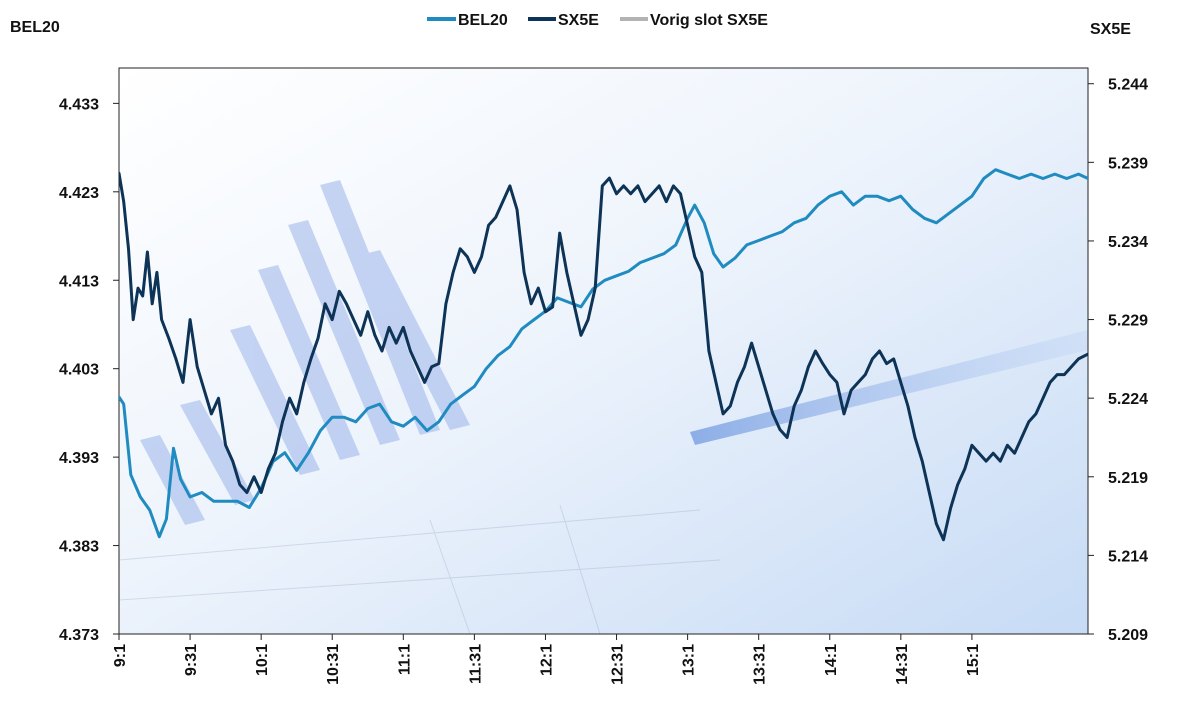 The height and width of the screenshot is (727, 1187). What do you see at coordinates (79, 370) in the screenshot?
I see `y-left-tick-label: 4.403` at bounding box center [79, 370].